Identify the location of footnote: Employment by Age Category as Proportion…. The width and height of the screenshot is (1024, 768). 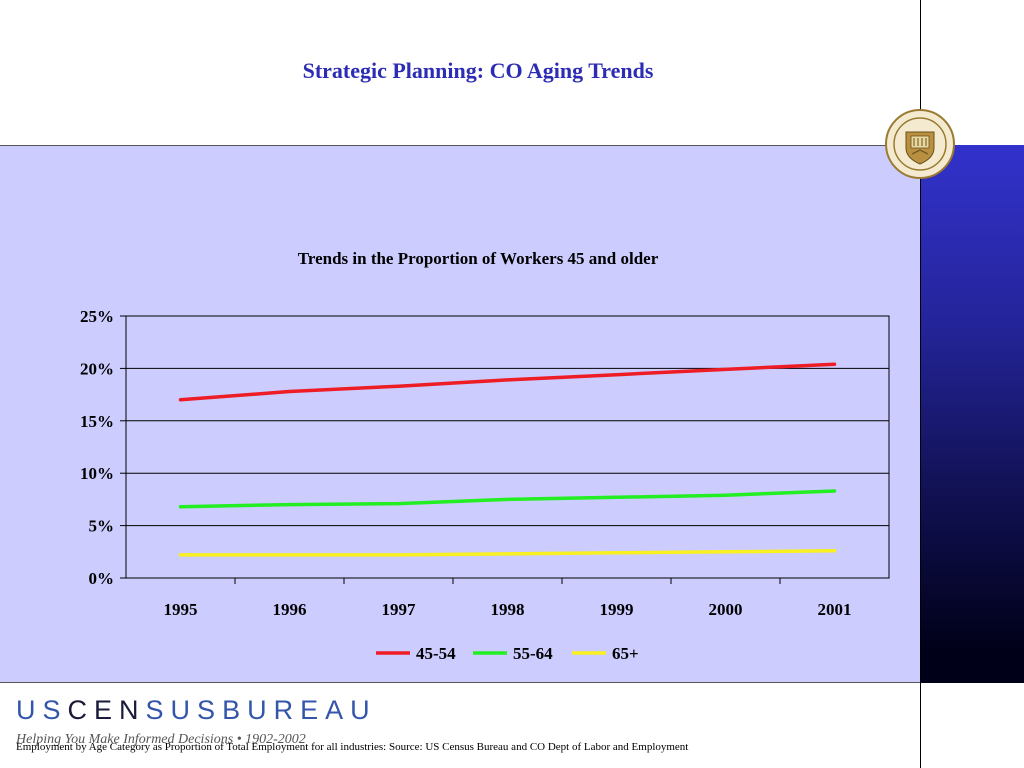
(352, 747).